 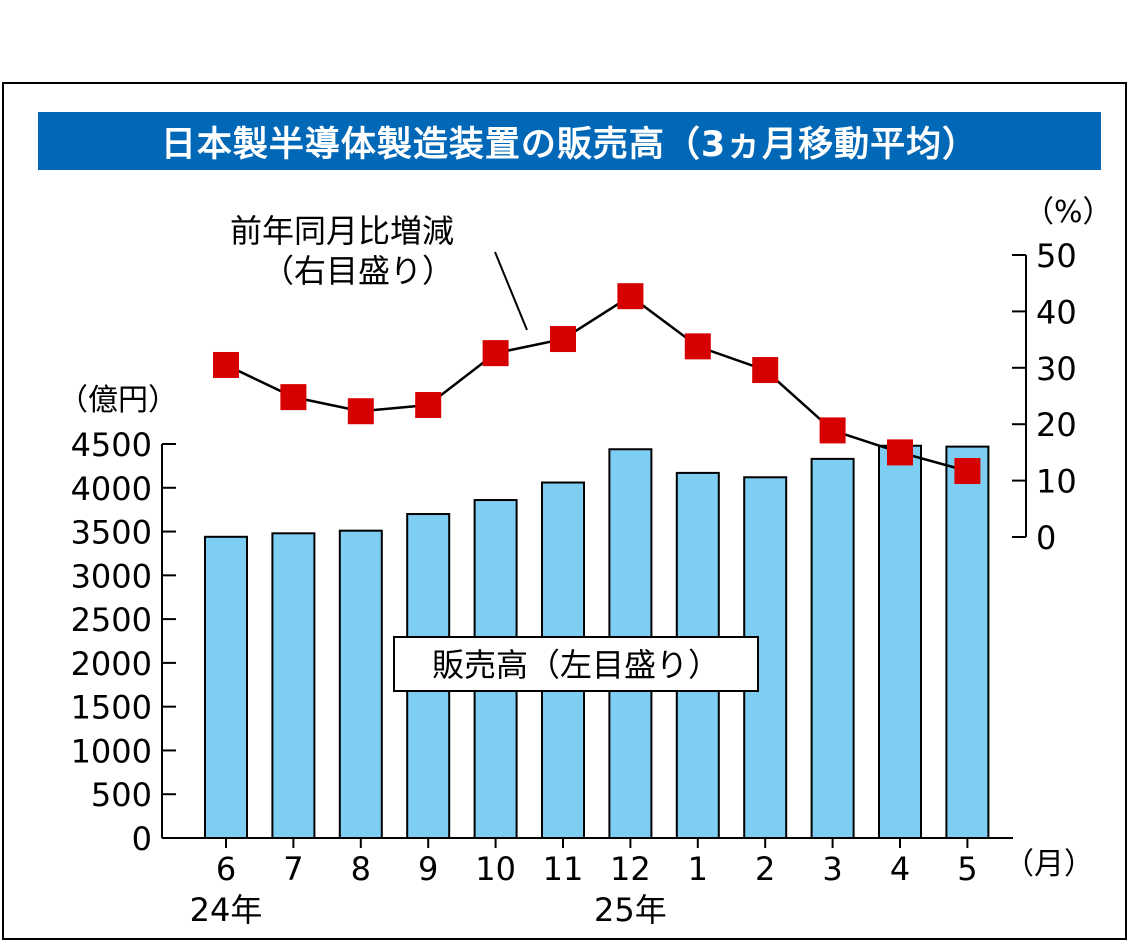 I want to click on line-label-leader, so click(x=511, y=291).